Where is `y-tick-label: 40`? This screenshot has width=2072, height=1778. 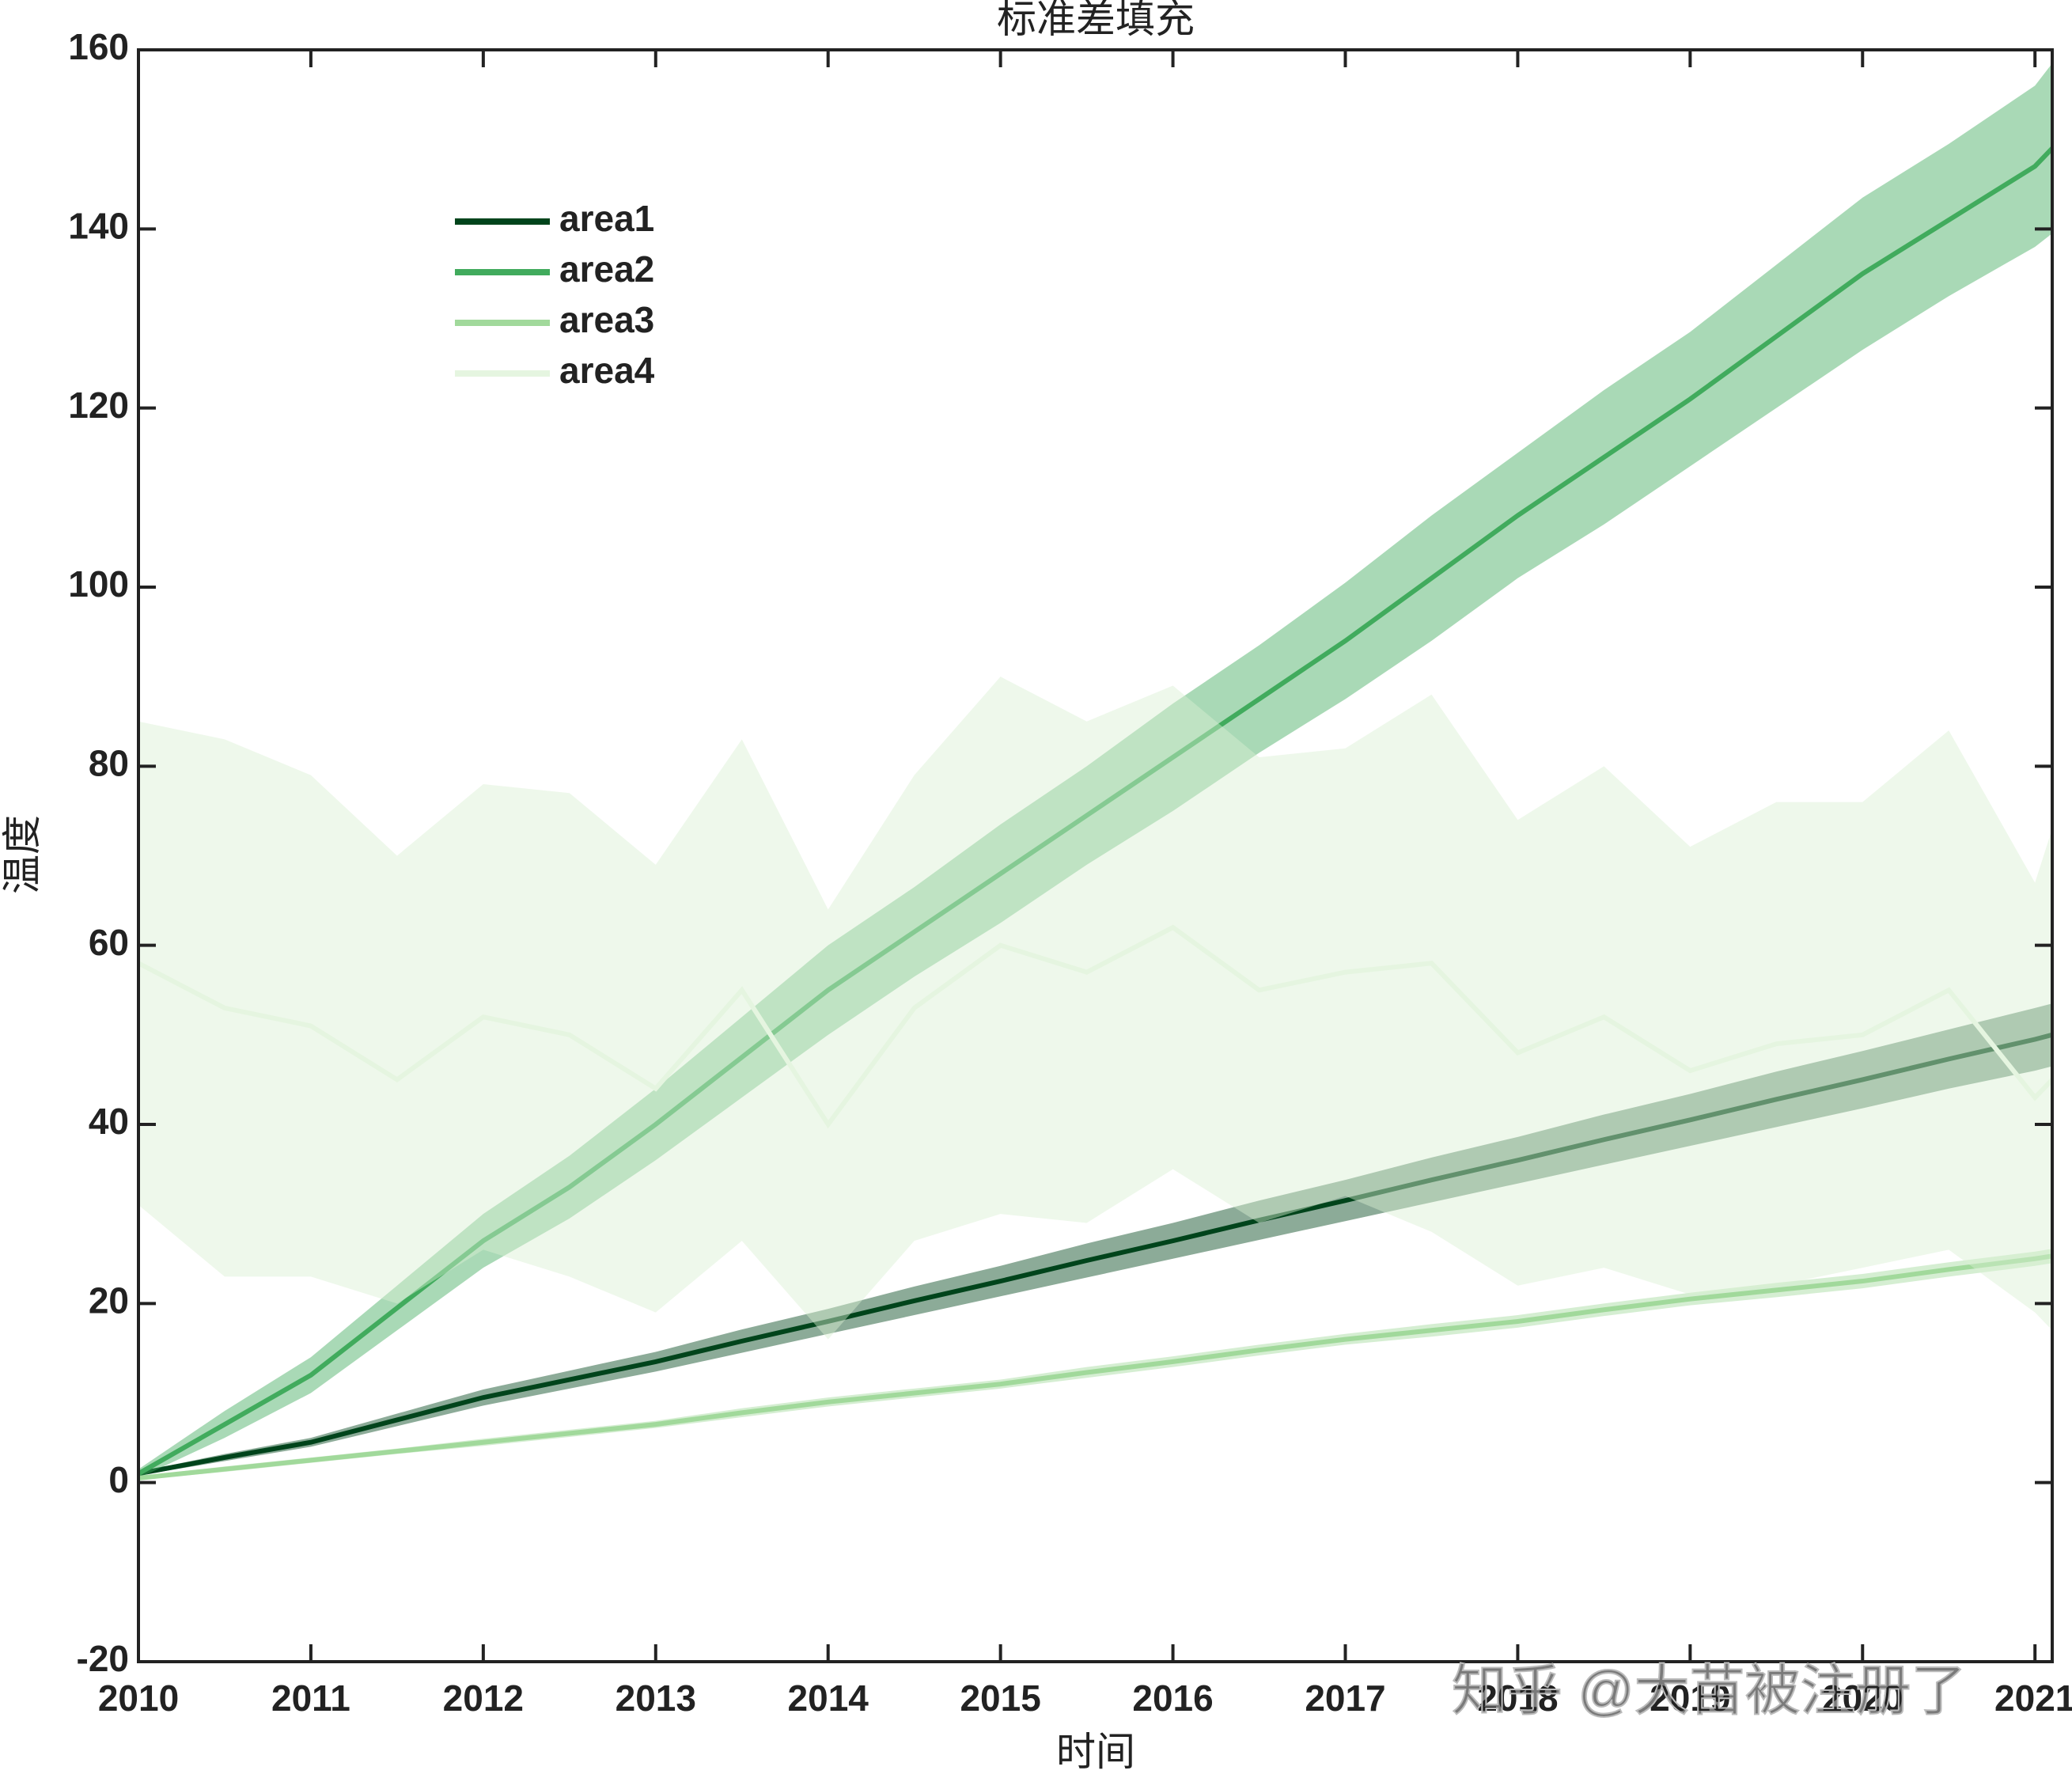
y-tick-label: 40 is located at coordinates (109, 1121).